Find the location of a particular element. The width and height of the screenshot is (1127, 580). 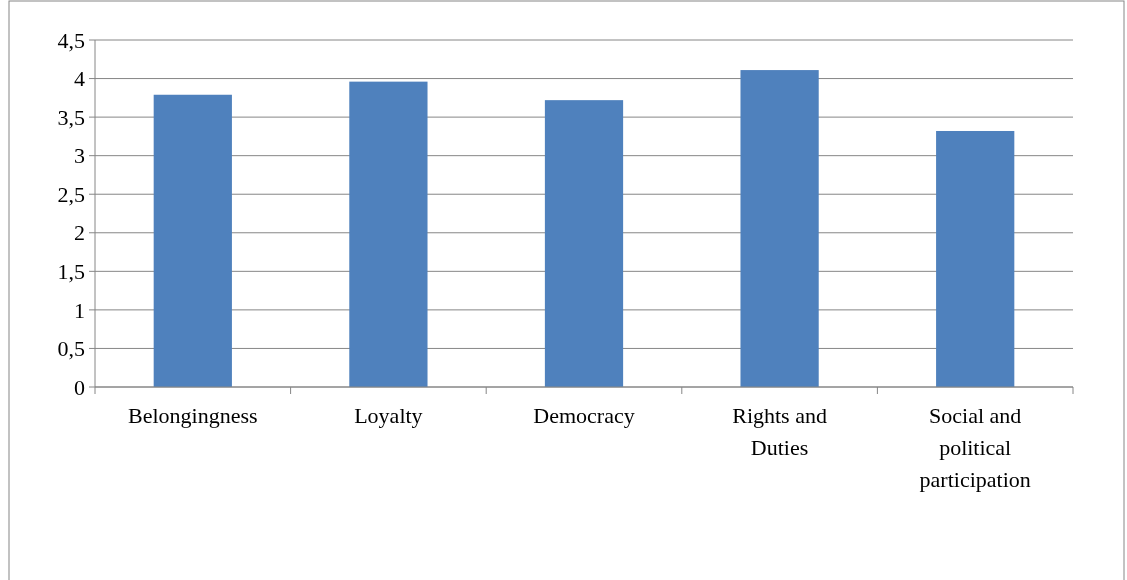

y-tick-label: 3,5 is located at coordinates (71, 117).